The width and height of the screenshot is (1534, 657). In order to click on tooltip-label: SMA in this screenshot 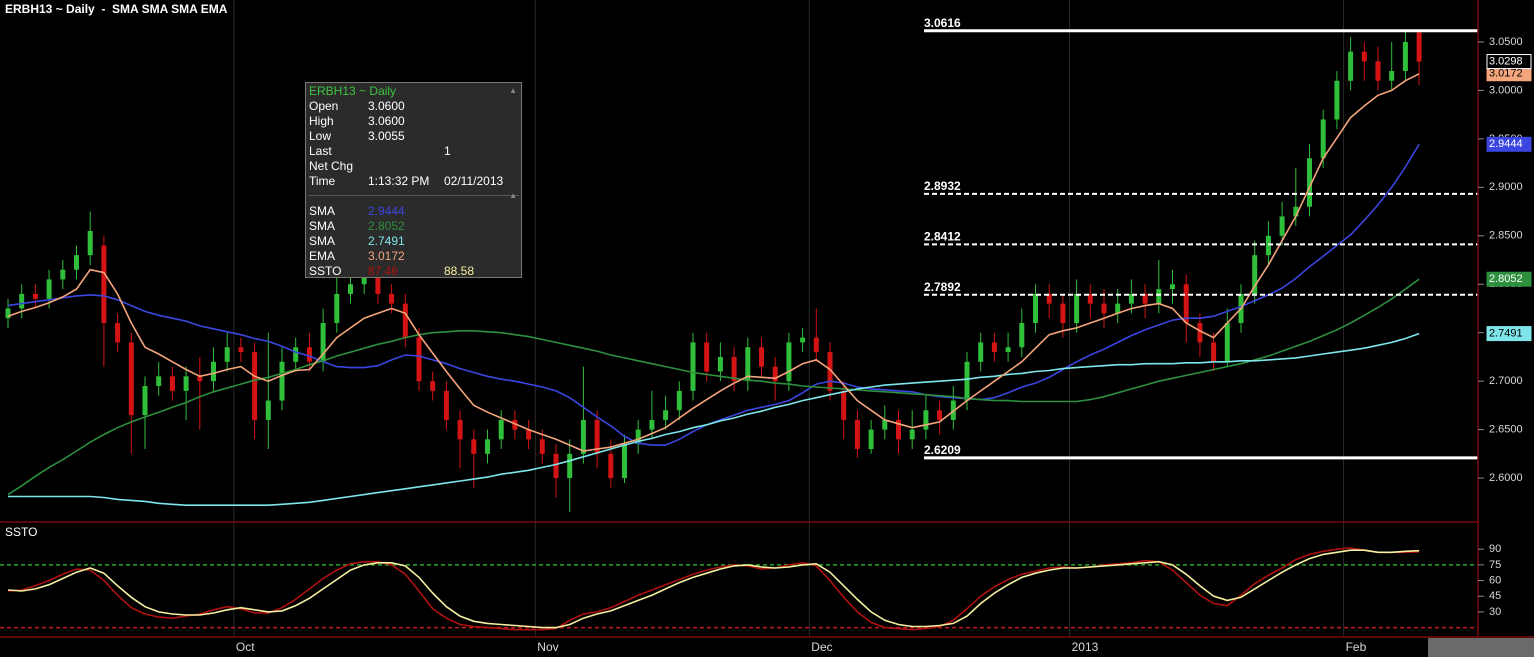, I will do `click(322, 241)`.